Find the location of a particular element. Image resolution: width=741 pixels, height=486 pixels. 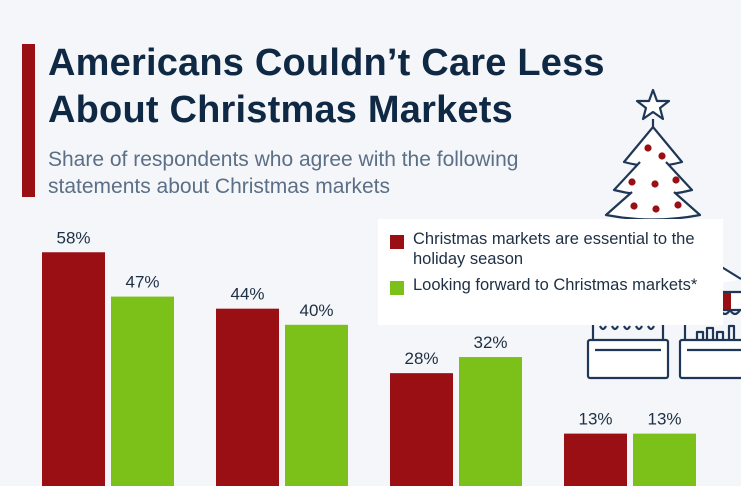

legend-swatch-red is located at coordinates (397, 242).